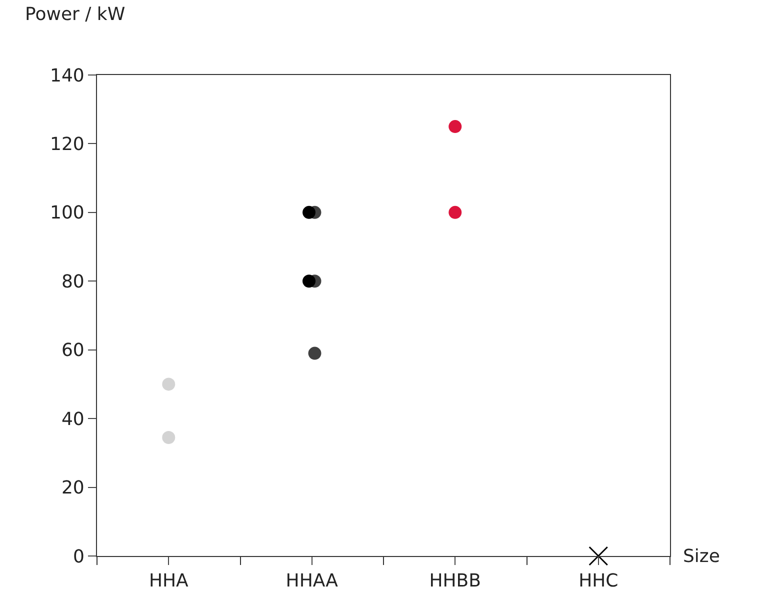  What do you see at coordinates (701, 556) in the screenshot?
I see `x-axis-title: Size` at bounding box center [701, 556].